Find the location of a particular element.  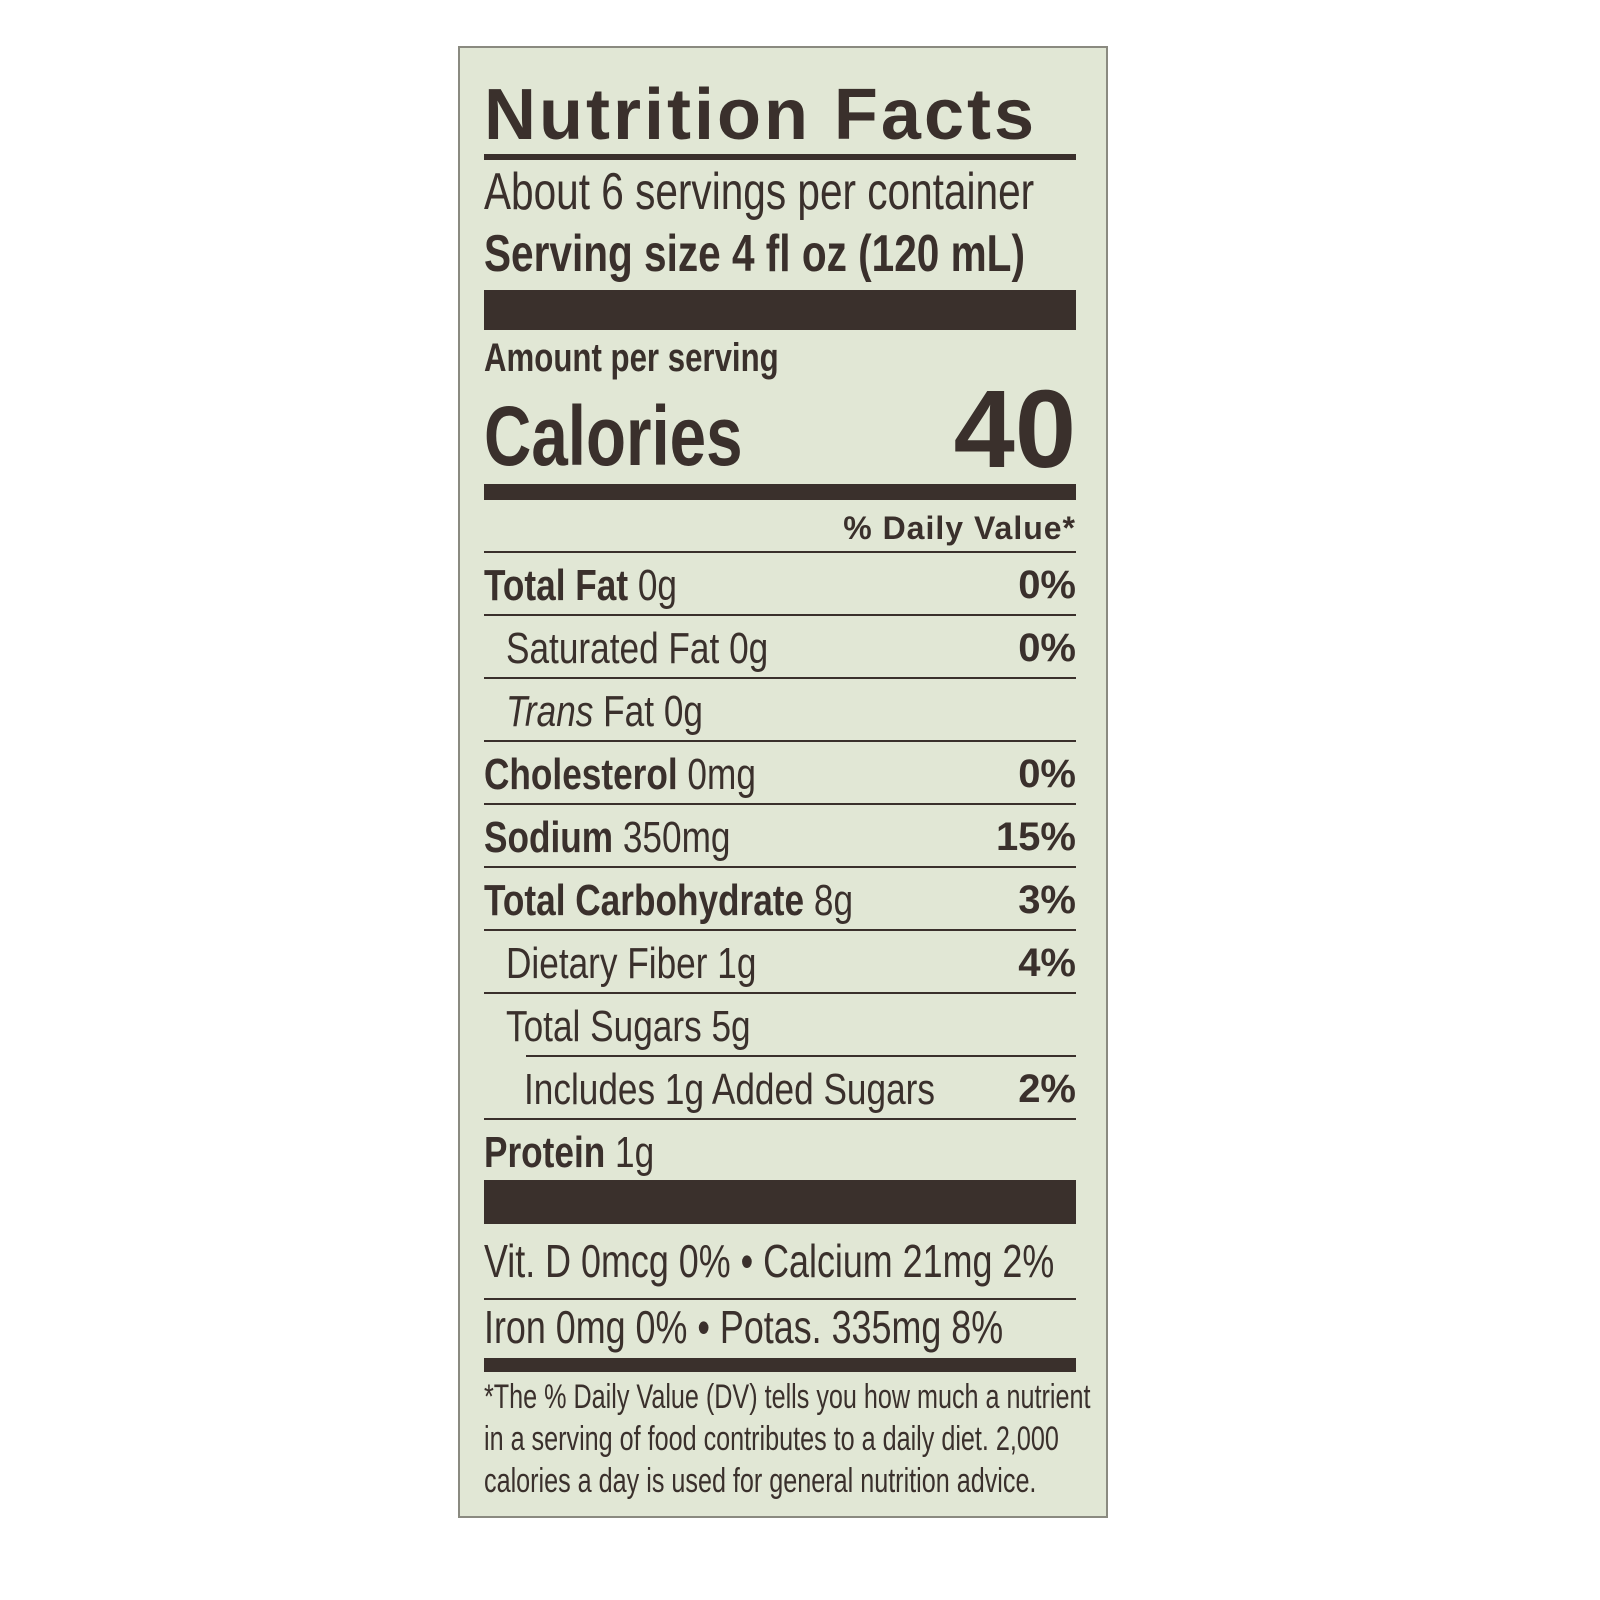

label-title: Nutrition Facts is located at coordinates (761, 115).